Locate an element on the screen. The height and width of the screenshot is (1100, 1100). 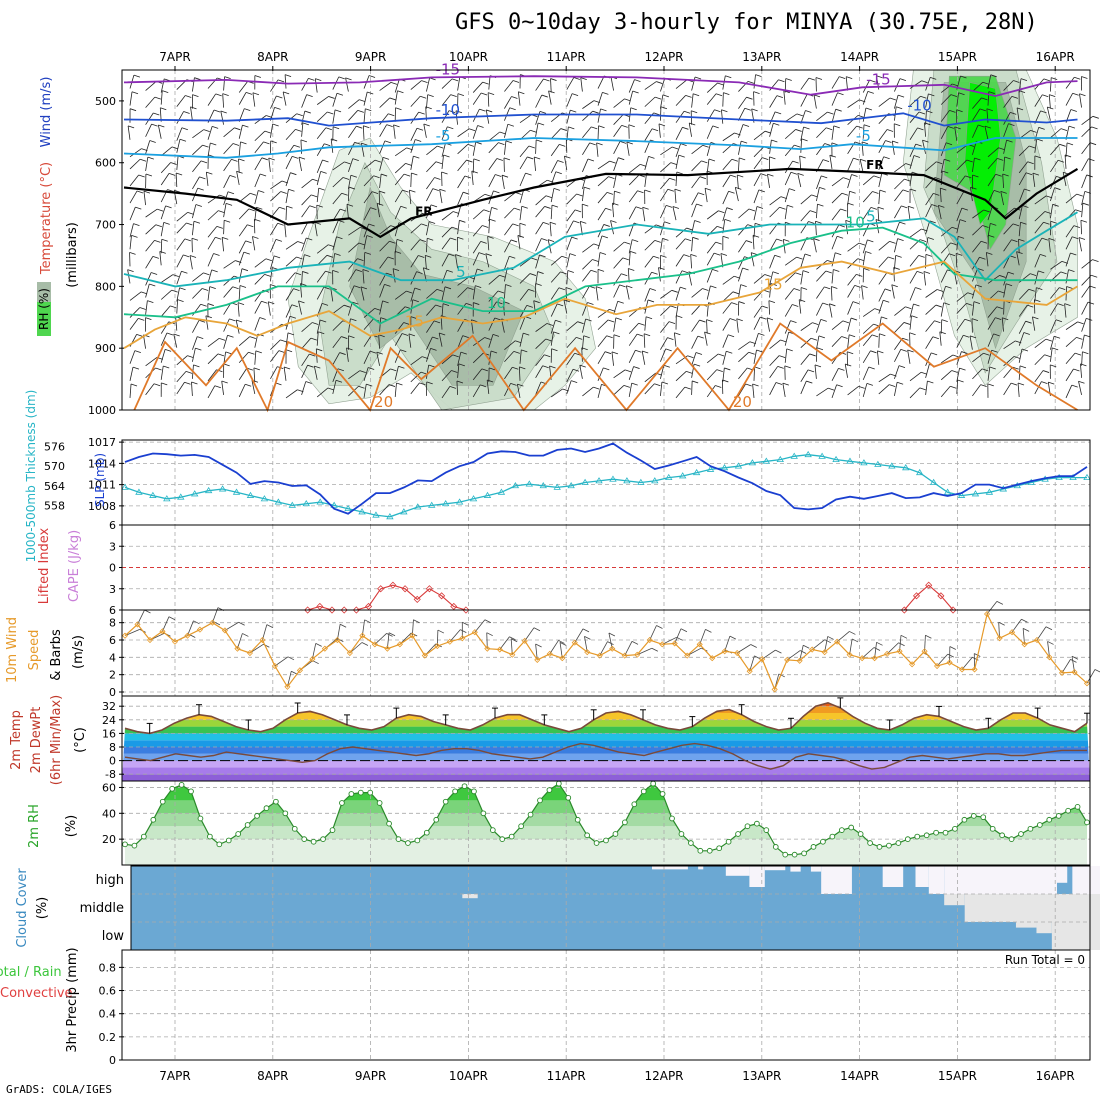
temp-axis-label: 2m Temp is located at coordinates (16, 740).